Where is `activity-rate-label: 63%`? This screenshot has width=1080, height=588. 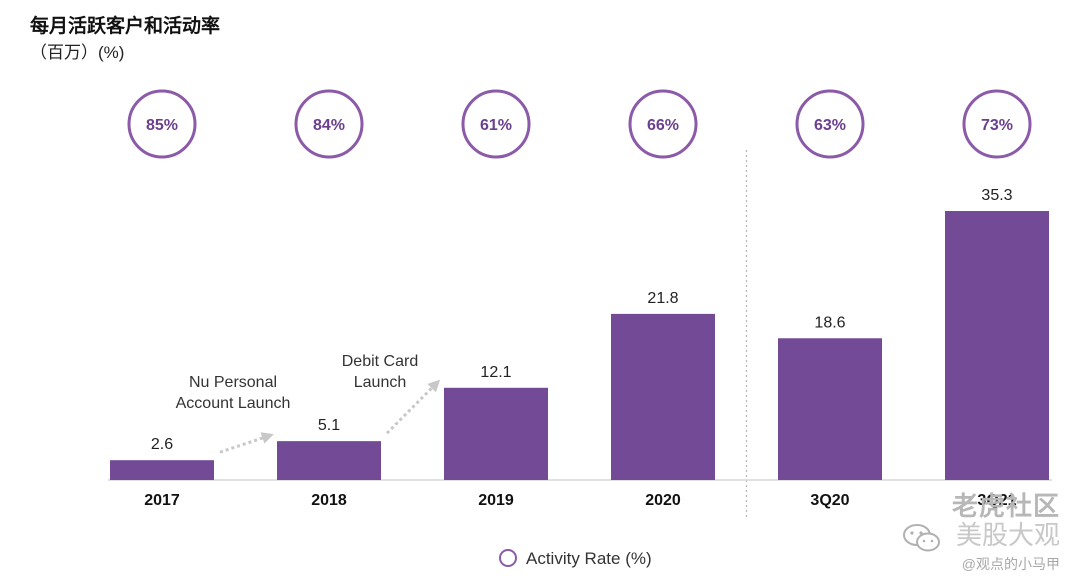 activity-rate-label: 63% is located at coordinates (830, 125).